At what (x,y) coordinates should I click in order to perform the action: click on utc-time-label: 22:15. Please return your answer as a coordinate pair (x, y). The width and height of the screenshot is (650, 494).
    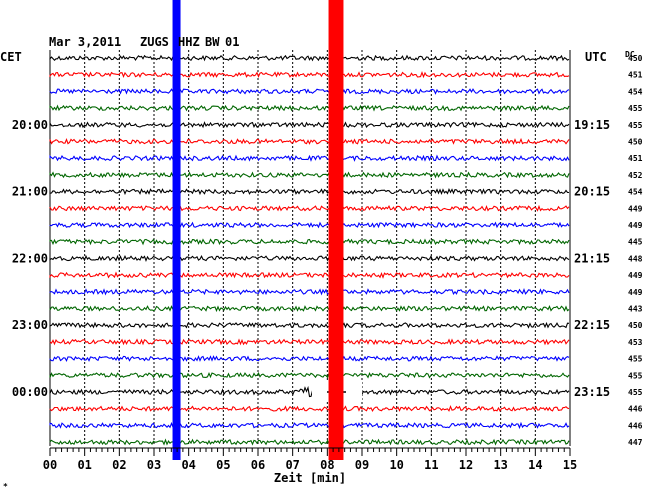
    Looking at the image, I should click on (592, 325).